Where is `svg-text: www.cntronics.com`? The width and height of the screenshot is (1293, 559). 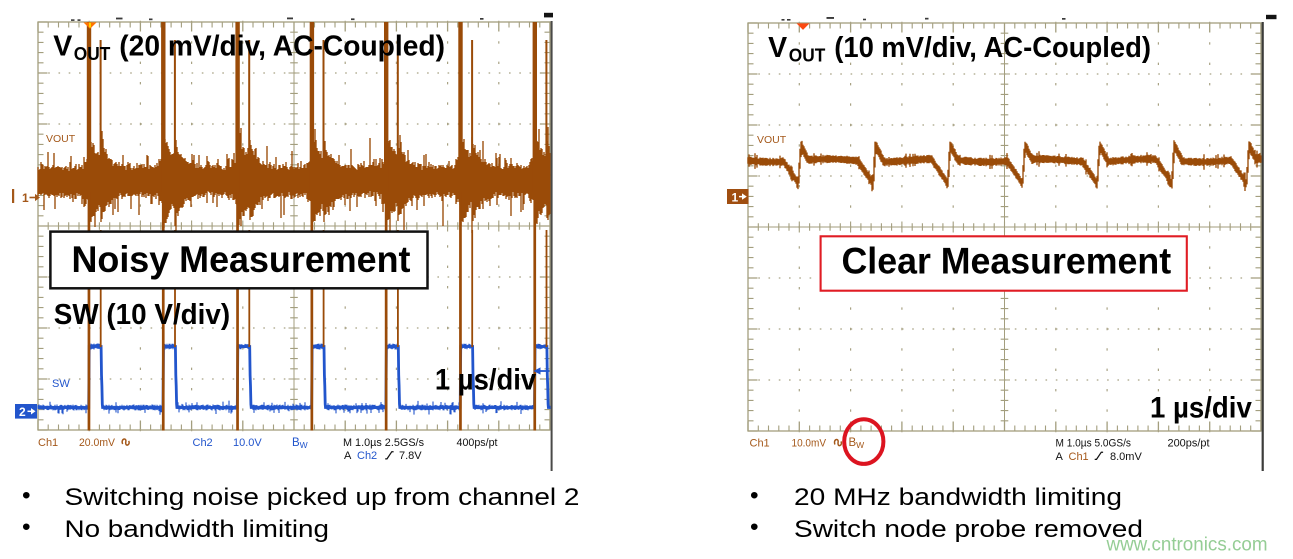
svg-text: www.cntronics.com is located at coordinates (1187, 545).